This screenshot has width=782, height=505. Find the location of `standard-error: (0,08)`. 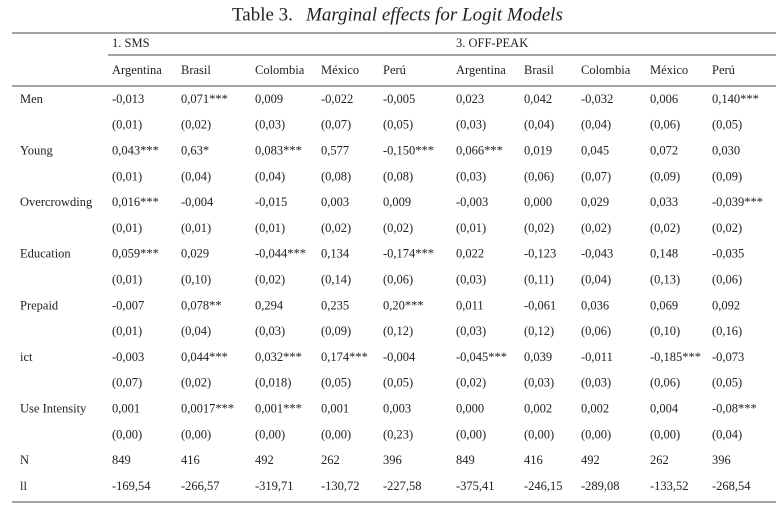

standard-error: (0,08) is located at coordinates (336, 176).